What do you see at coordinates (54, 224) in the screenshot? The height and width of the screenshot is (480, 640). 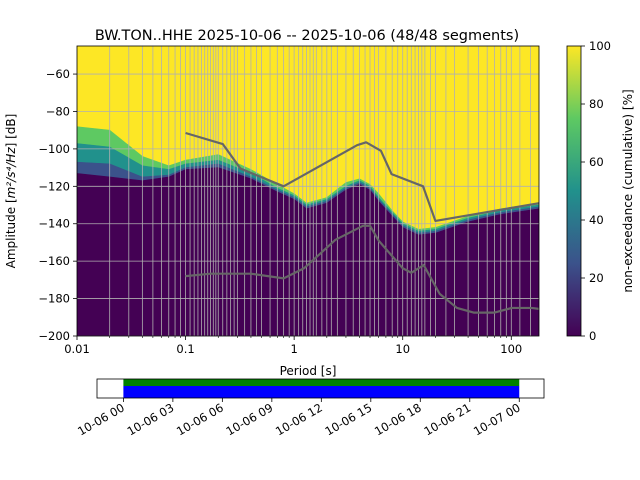 I see `y-tick-label: −140` at bounding box center [54, 224].